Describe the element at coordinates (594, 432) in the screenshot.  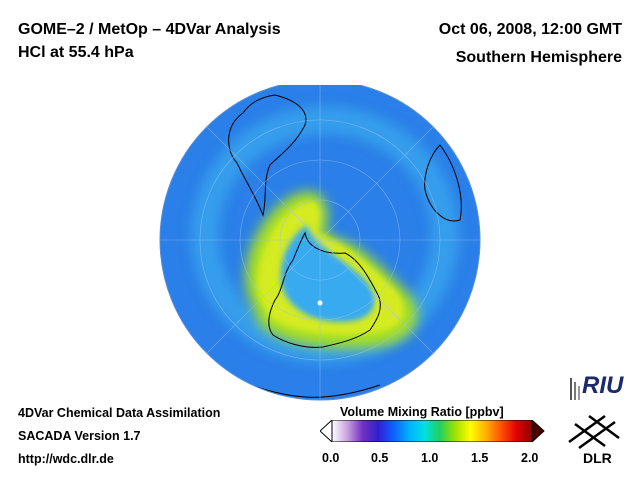
I see `dlr-logo-mark` at that location.